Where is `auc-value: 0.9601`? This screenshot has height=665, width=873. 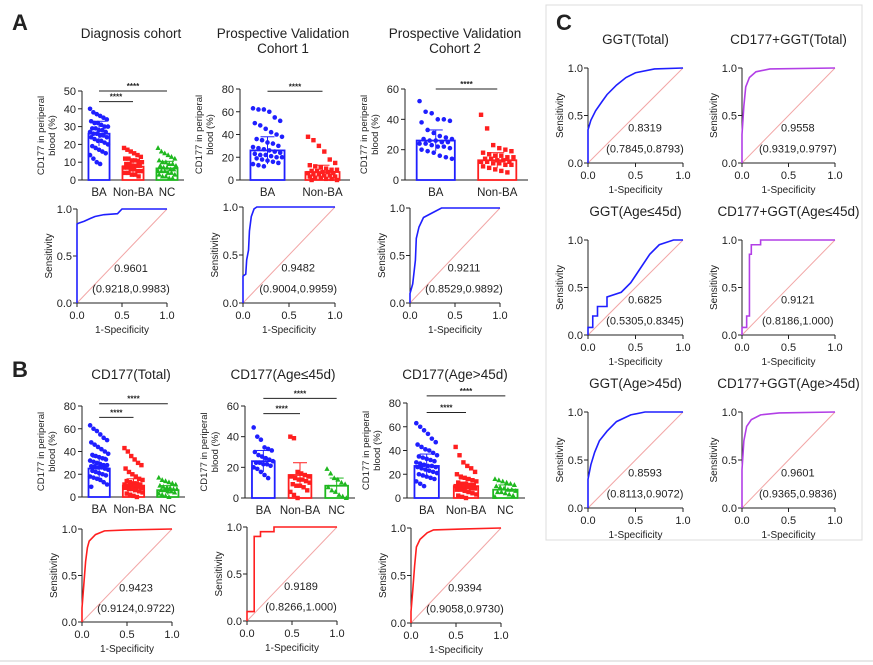 auc-value: 0.9601 is located at coordinates (798, 473).